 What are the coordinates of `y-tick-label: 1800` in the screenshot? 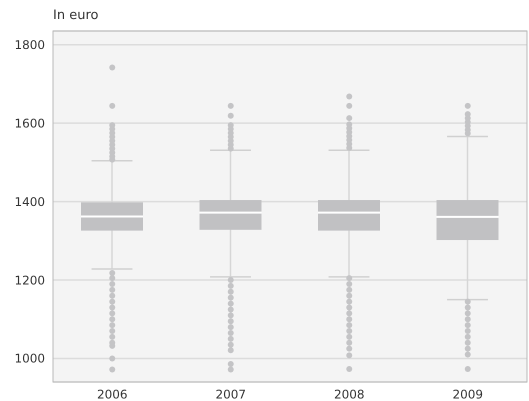 It's located at (29, 45).